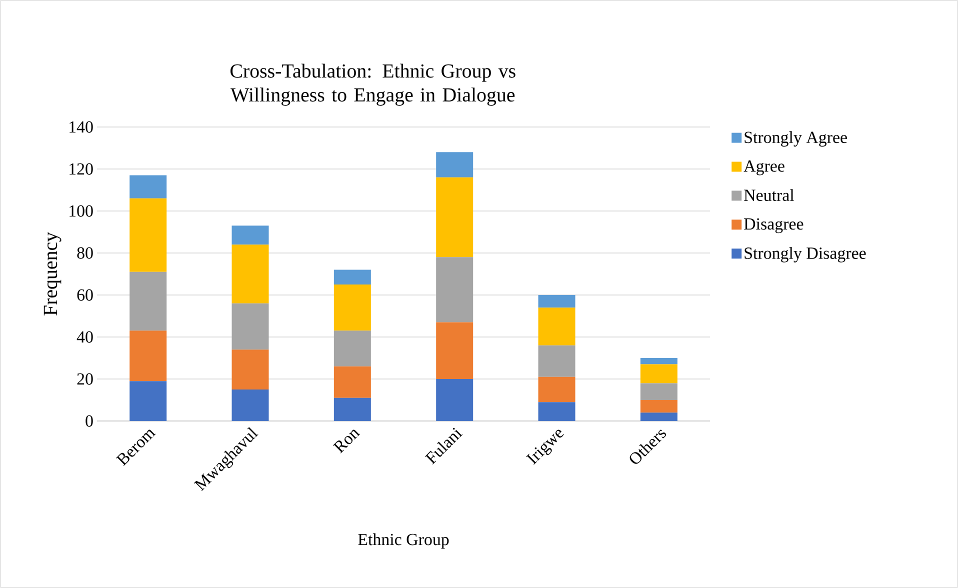 The image size is (958, 588). What do you see at coordinates (81, 169) in the screenshot?
I see `y-tick-label: 120` at bounding box center [81, 169].